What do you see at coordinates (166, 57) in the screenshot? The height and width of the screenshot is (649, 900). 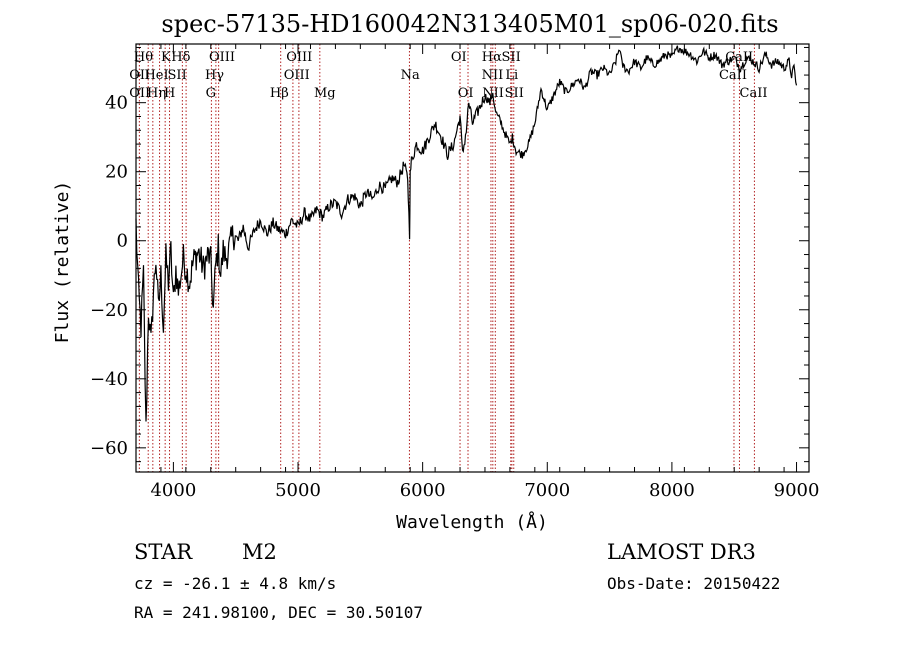 I see `line-label-K: K` at bounding box center [166, 57].